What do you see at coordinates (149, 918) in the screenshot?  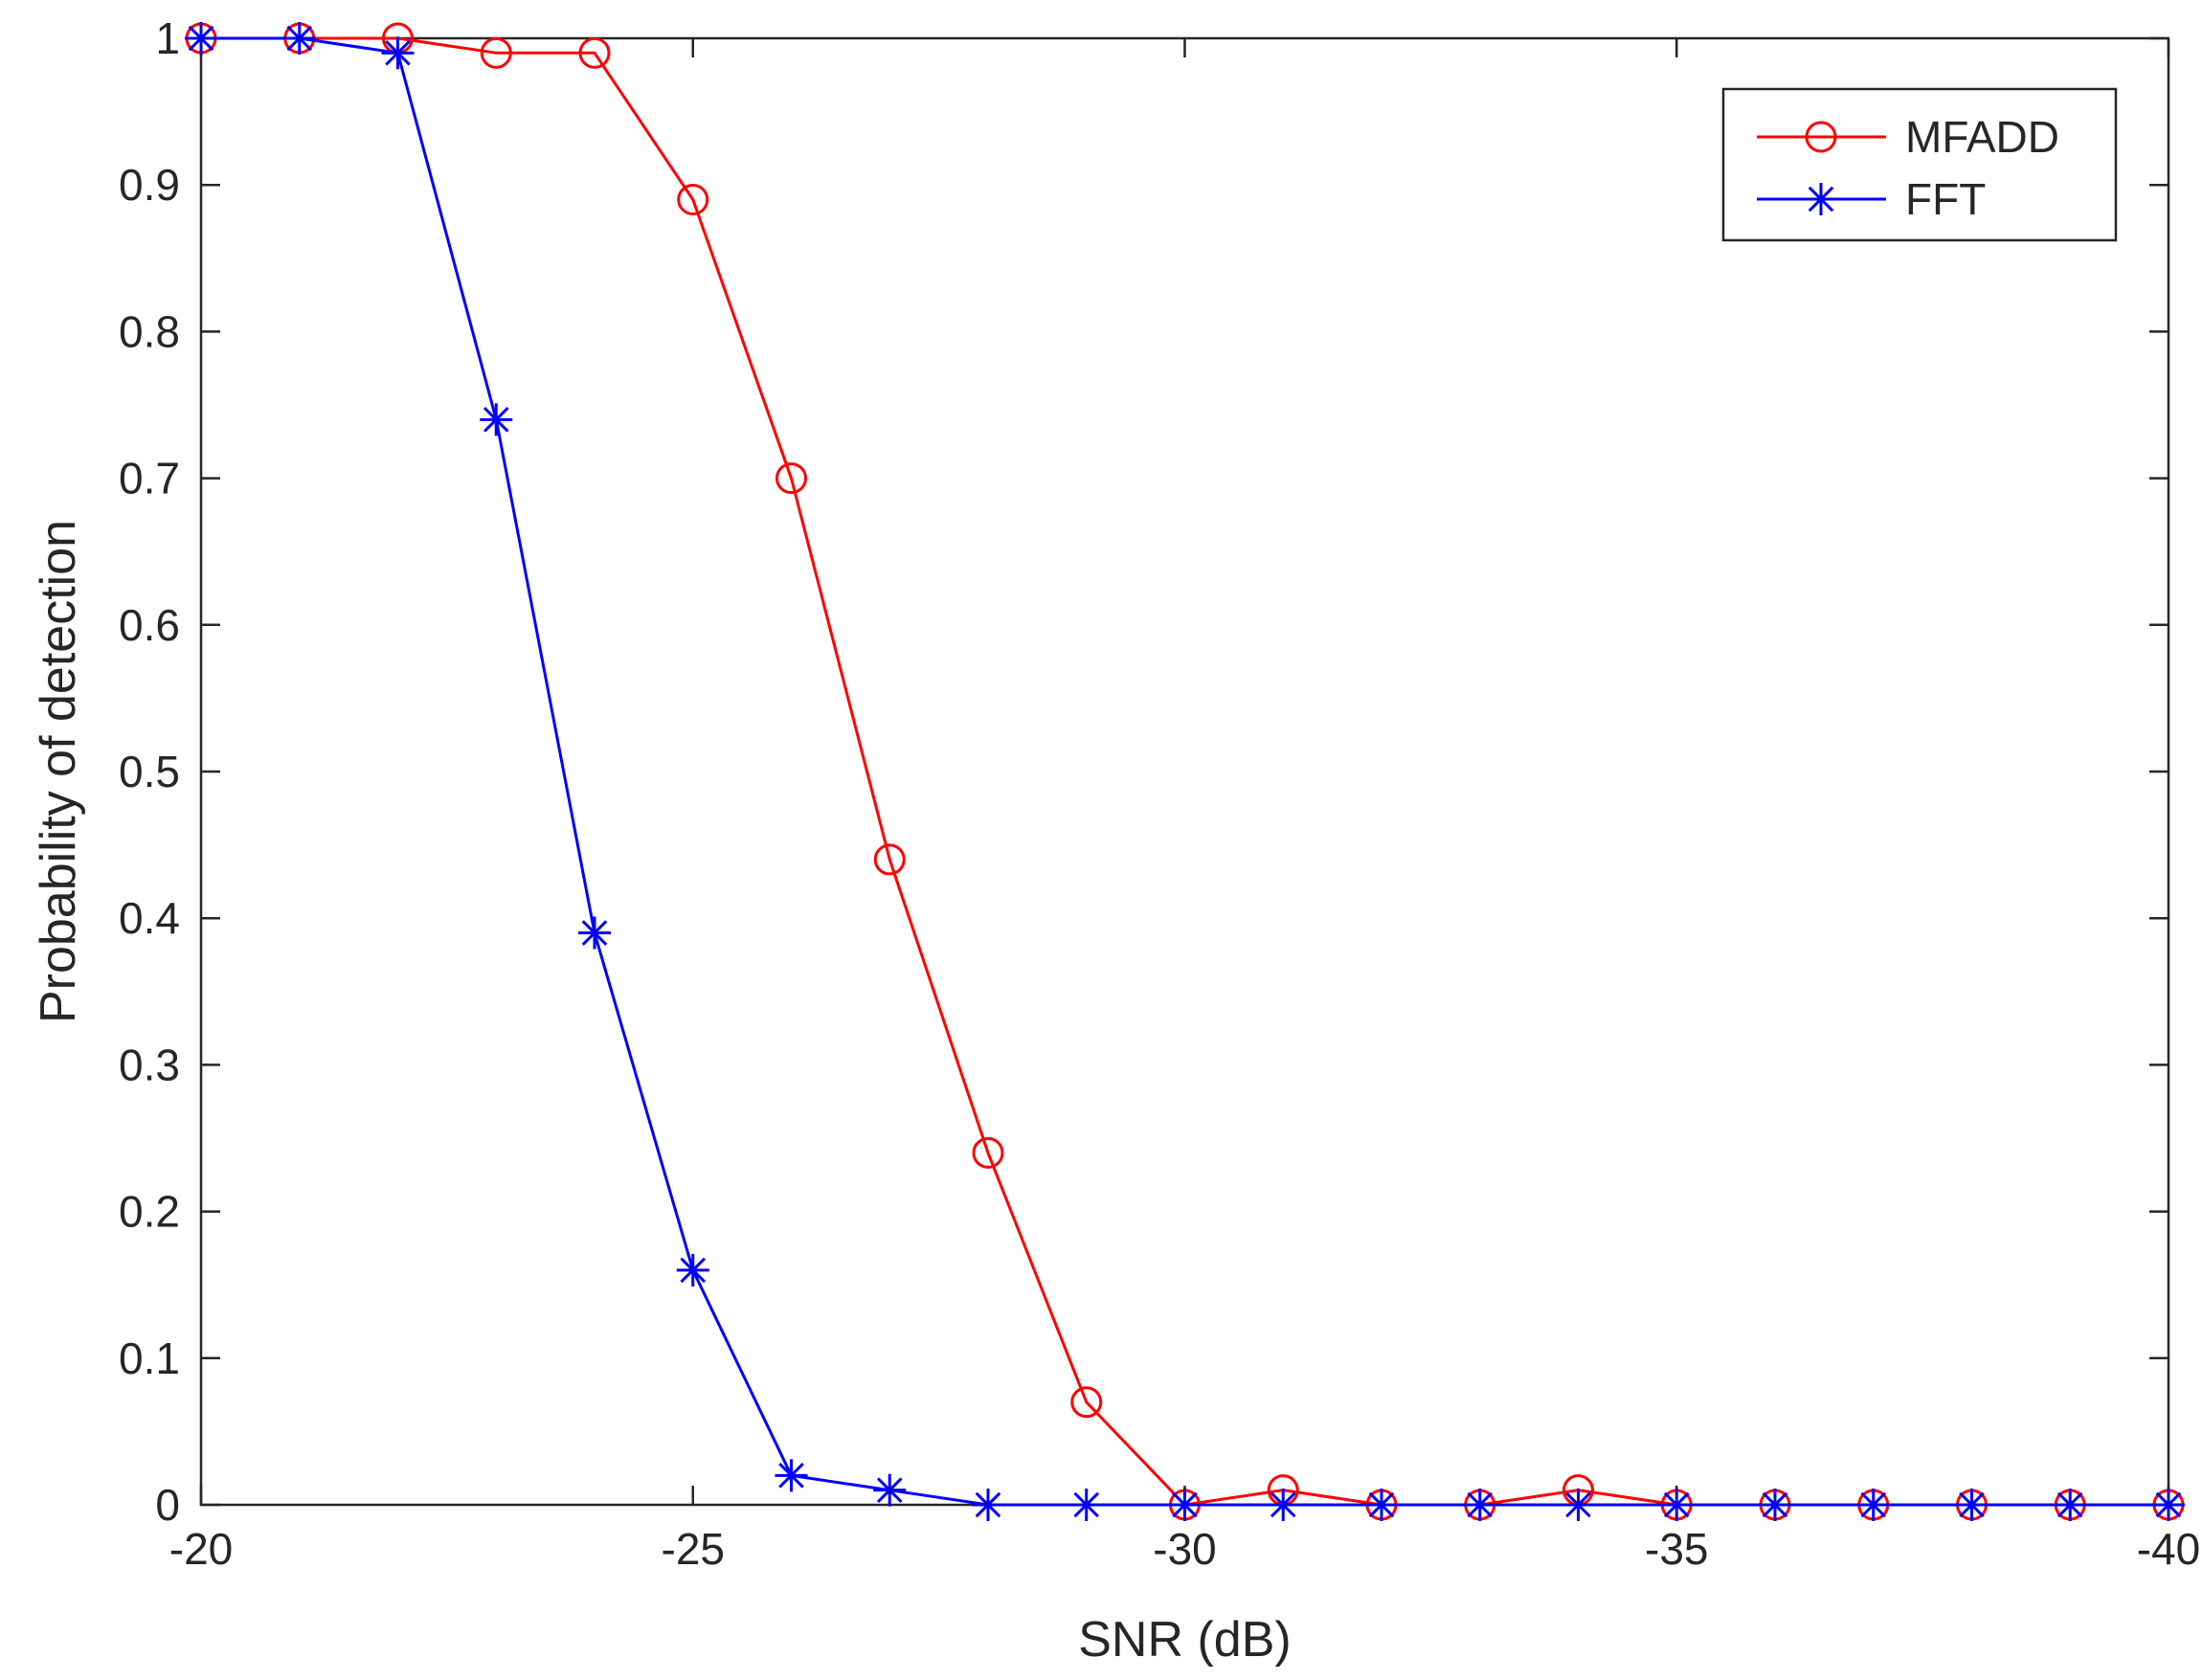 I see `y-tick-label: 0.4` at bounding box center [149, 918].